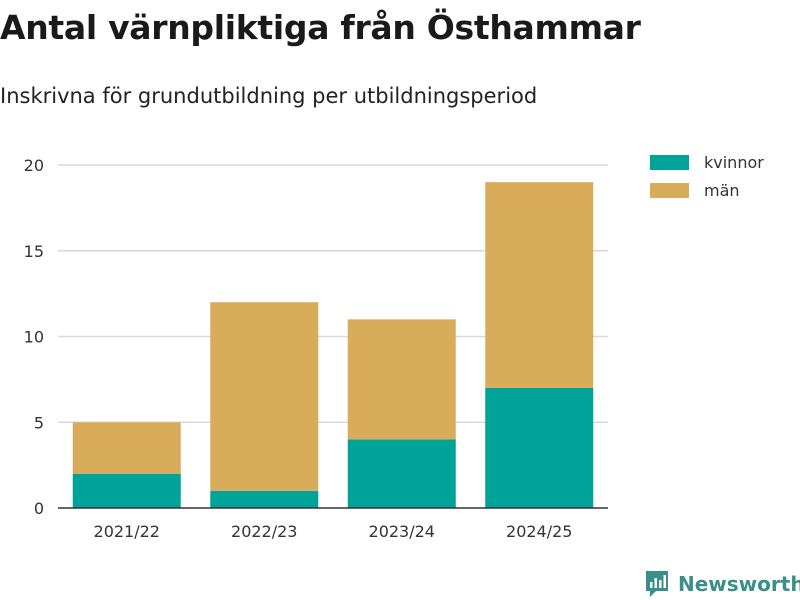  Describe the element at coordinates (39, 422) in the screenshot. I see `y-tick-label: 5` at that location.